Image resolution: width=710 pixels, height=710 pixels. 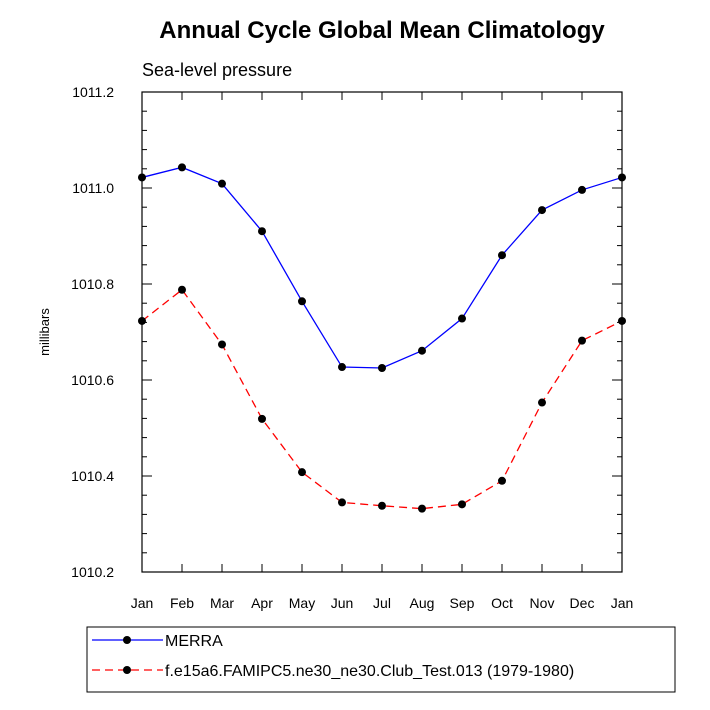 What do you see at coordinates (422, 603) in the screenshot?
I see `x-tick-label: Aug` at bounding box center [422, 603].